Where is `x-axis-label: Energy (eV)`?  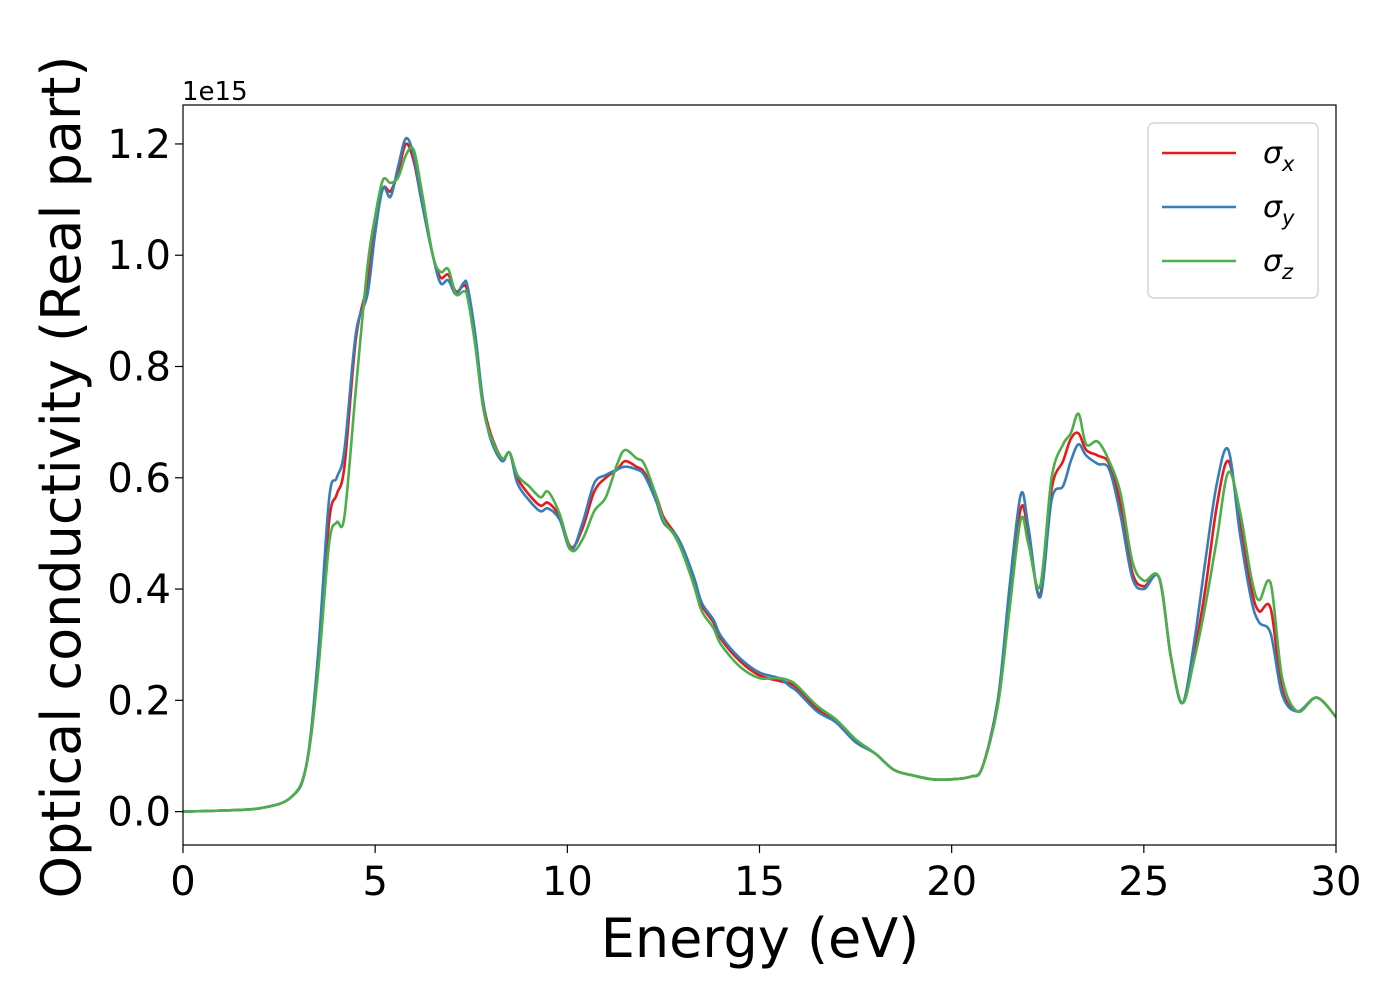
x-axis-label: Energy (eV) is located at coordinates (760, 938).